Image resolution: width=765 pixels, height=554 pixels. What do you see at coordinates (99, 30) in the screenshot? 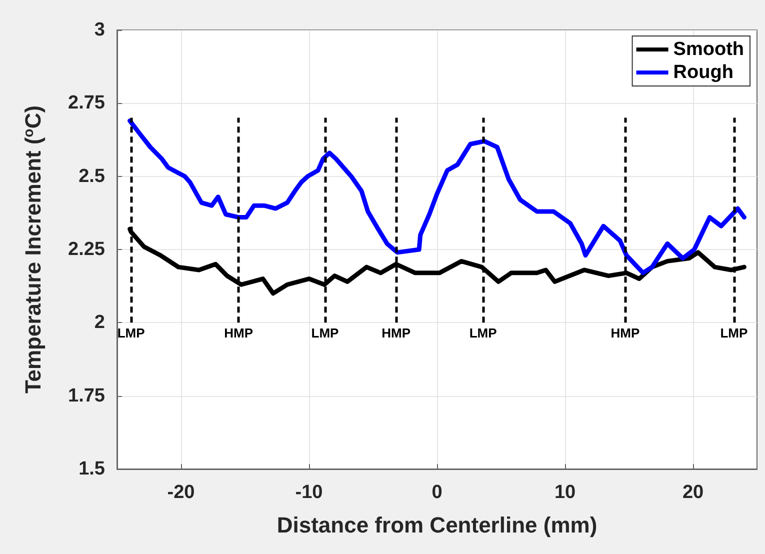
I see `y-tick-label: 3` at bounding box center [99, 30].